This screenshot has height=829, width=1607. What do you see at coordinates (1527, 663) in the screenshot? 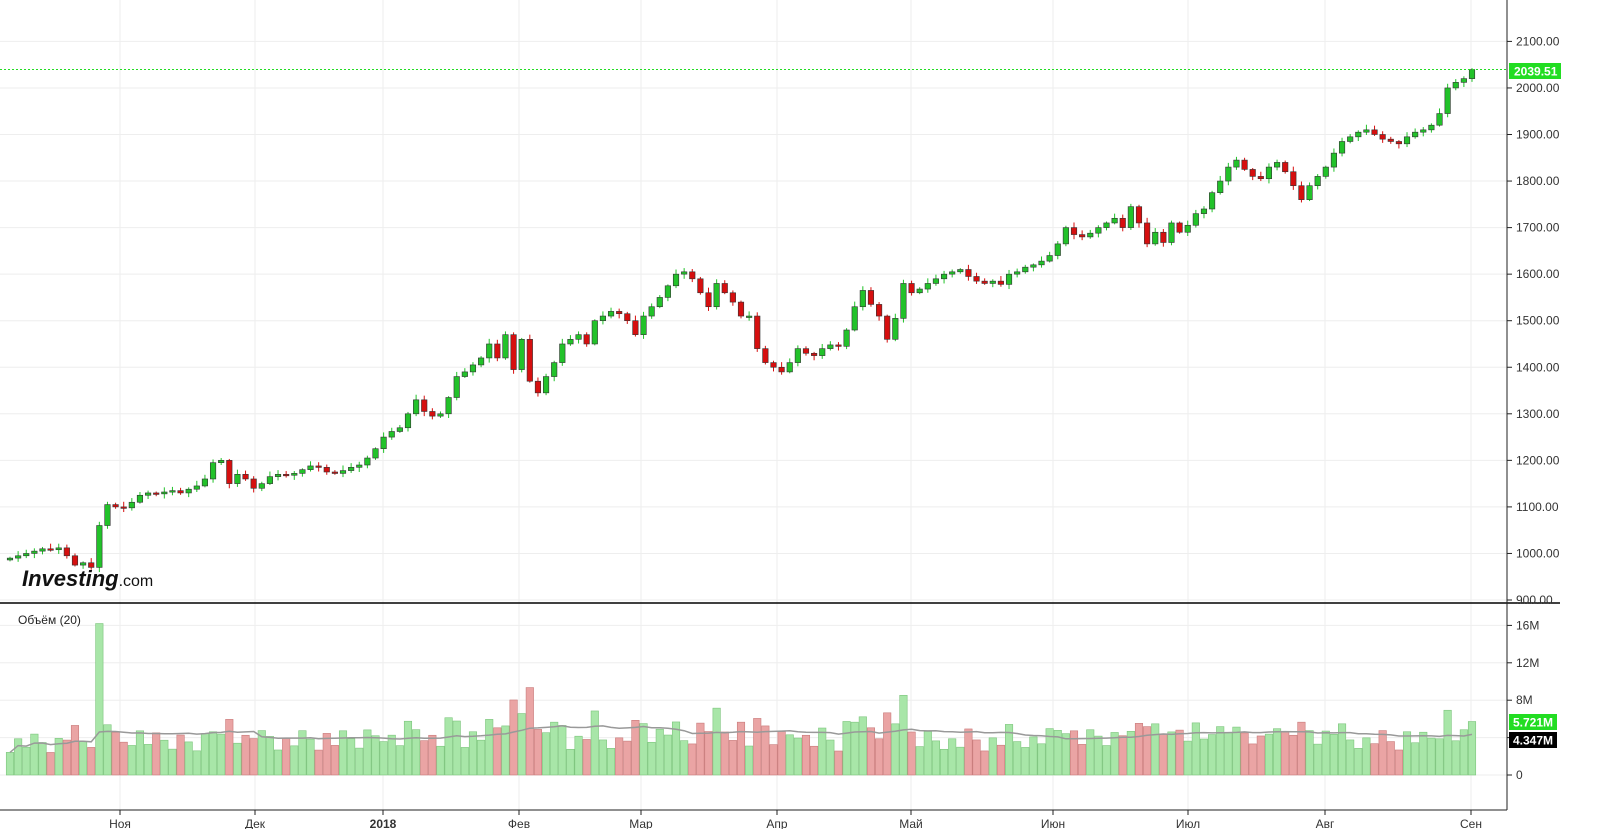
I see `volume-tick-label: 12M` at bounding box center [1527, 663].